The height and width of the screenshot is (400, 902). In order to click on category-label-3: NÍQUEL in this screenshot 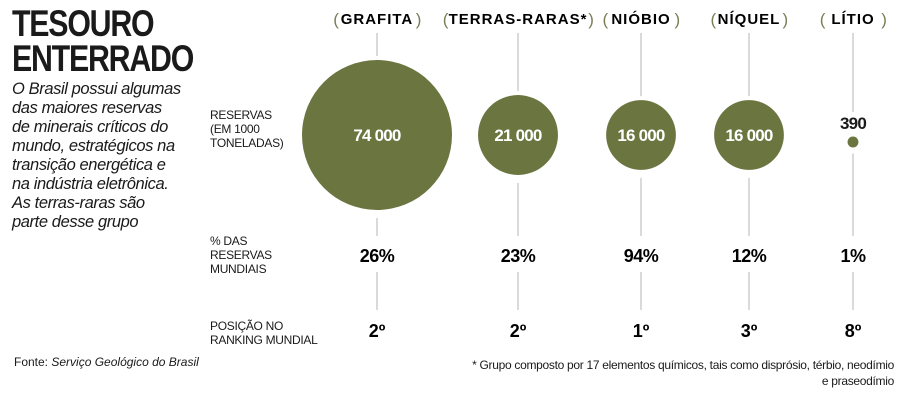, I will do `click(749, 19)`.